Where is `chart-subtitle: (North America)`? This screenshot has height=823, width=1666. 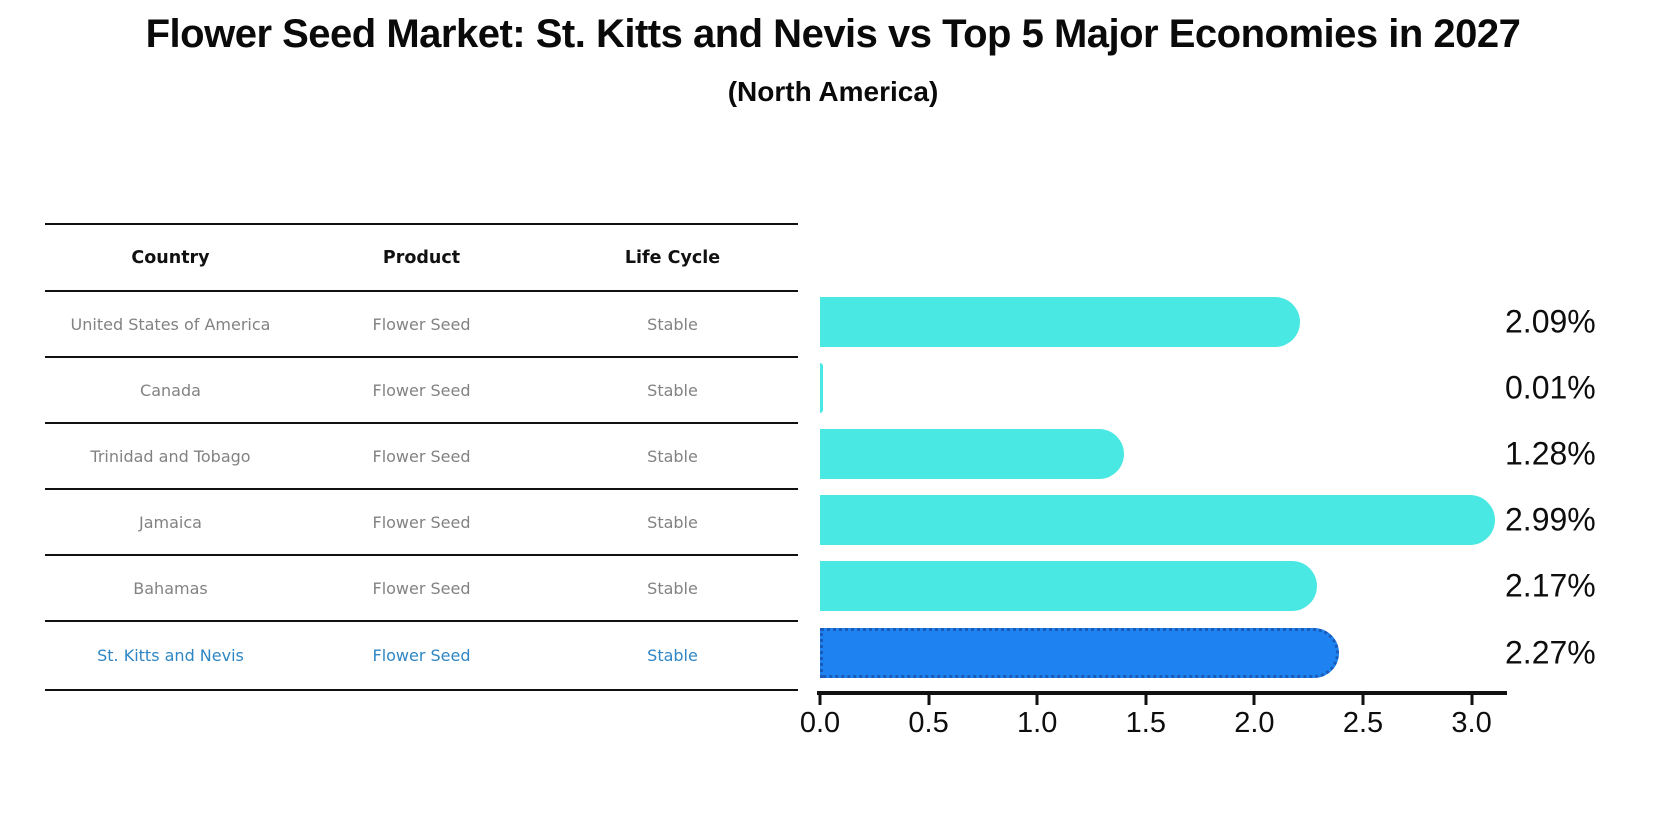 chart-subtitle: (North America) is located at coordinates (833, 91).